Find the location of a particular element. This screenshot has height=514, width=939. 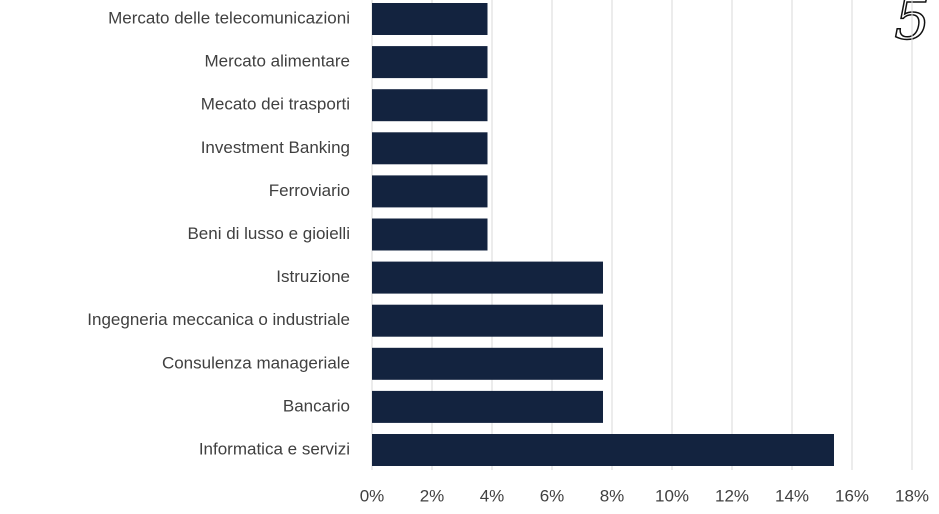

y-tick-label: Consulenza manageriale is located at coordinates (256, 362).